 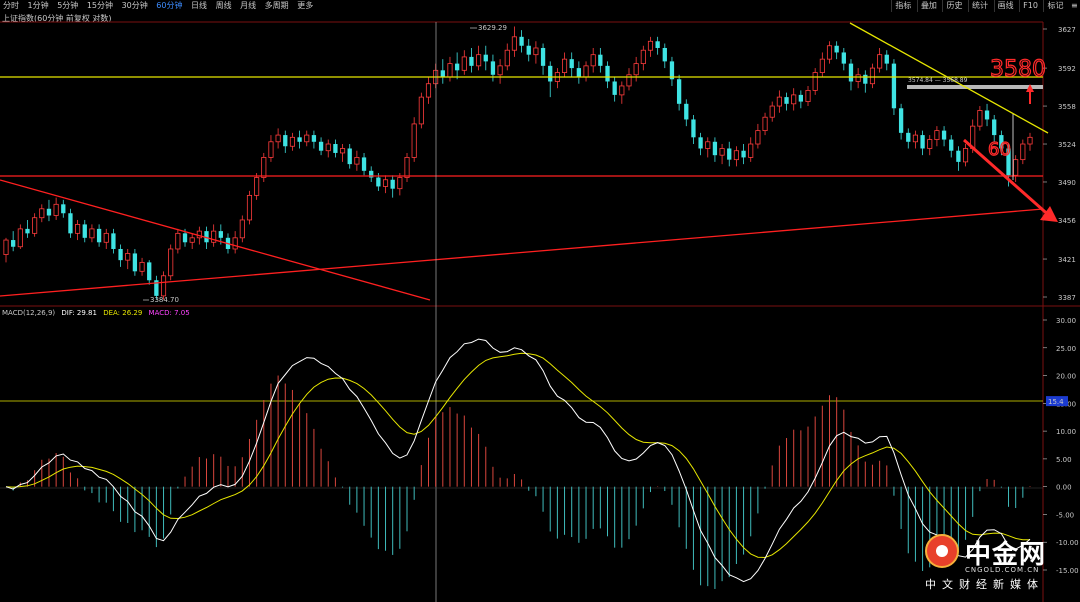 What do you see at coordinates (79, 313) in the screenshot?
I see `macd-dif: DIF: 29.81` at bounding box center [79, 313].